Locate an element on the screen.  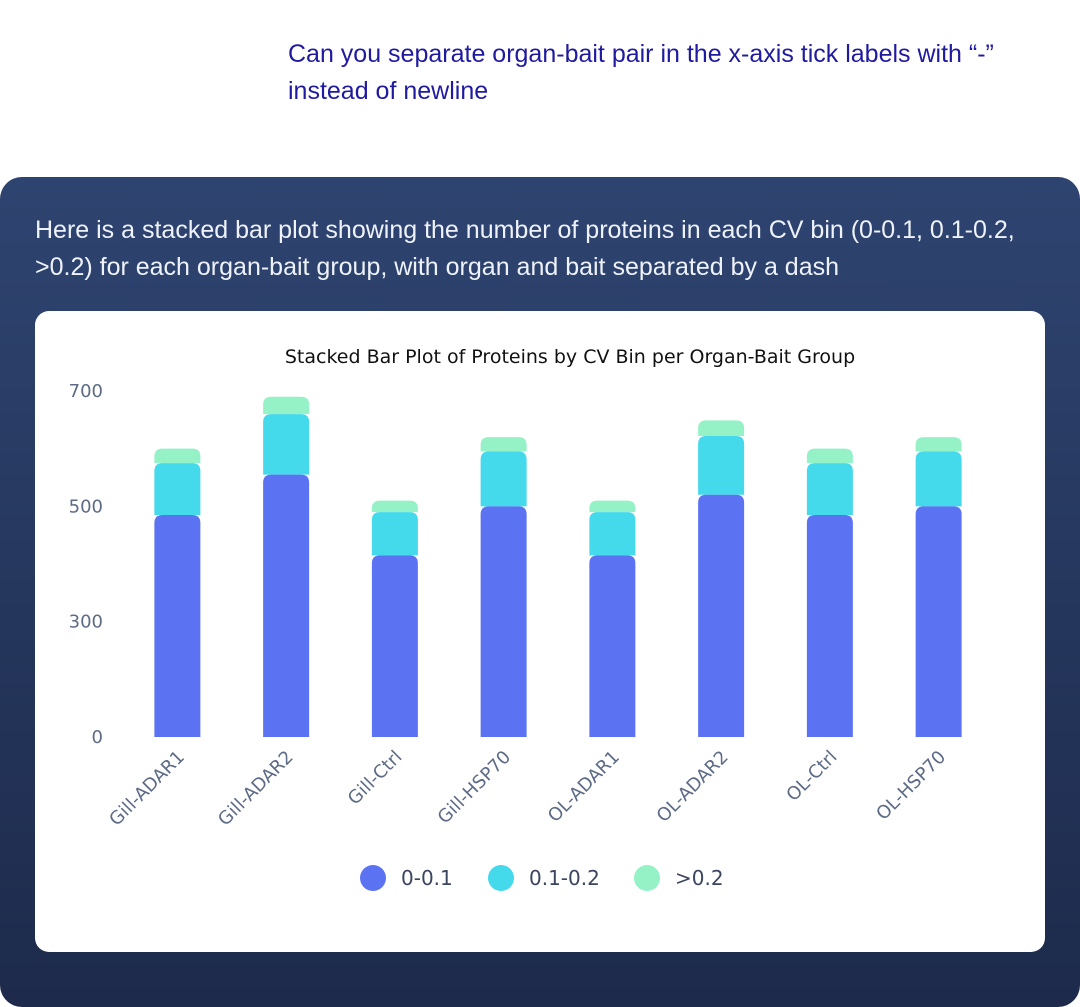
y-tick-label: 700 is located at coordinates (86, 391).